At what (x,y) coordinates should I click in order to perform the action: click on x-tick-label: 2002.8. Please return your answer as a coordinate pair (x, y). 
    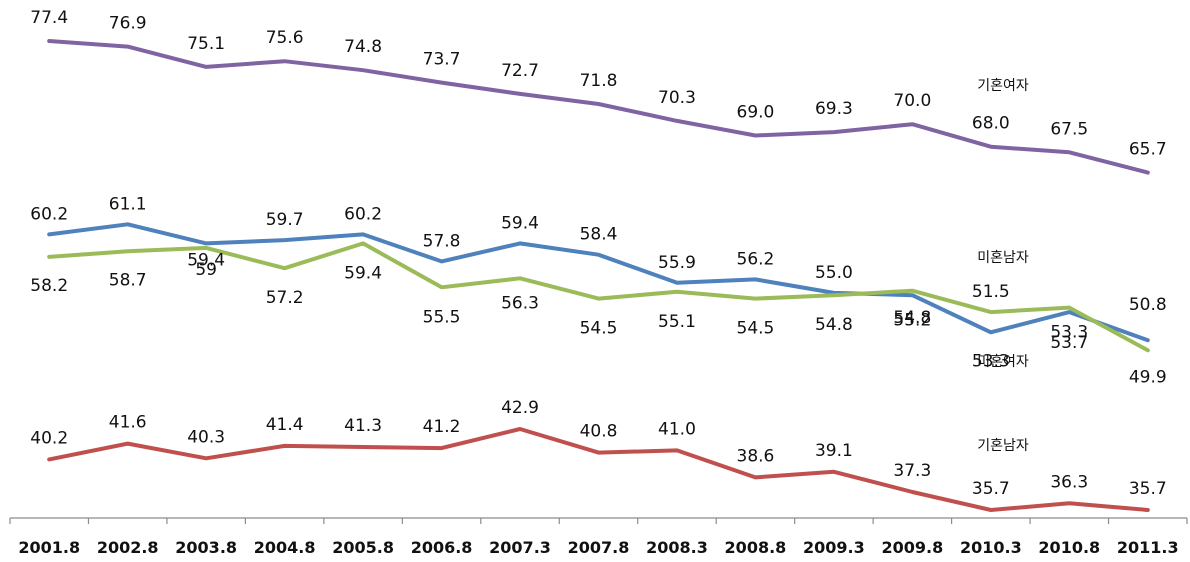
    Looking at the image, I should click on (128, 547).